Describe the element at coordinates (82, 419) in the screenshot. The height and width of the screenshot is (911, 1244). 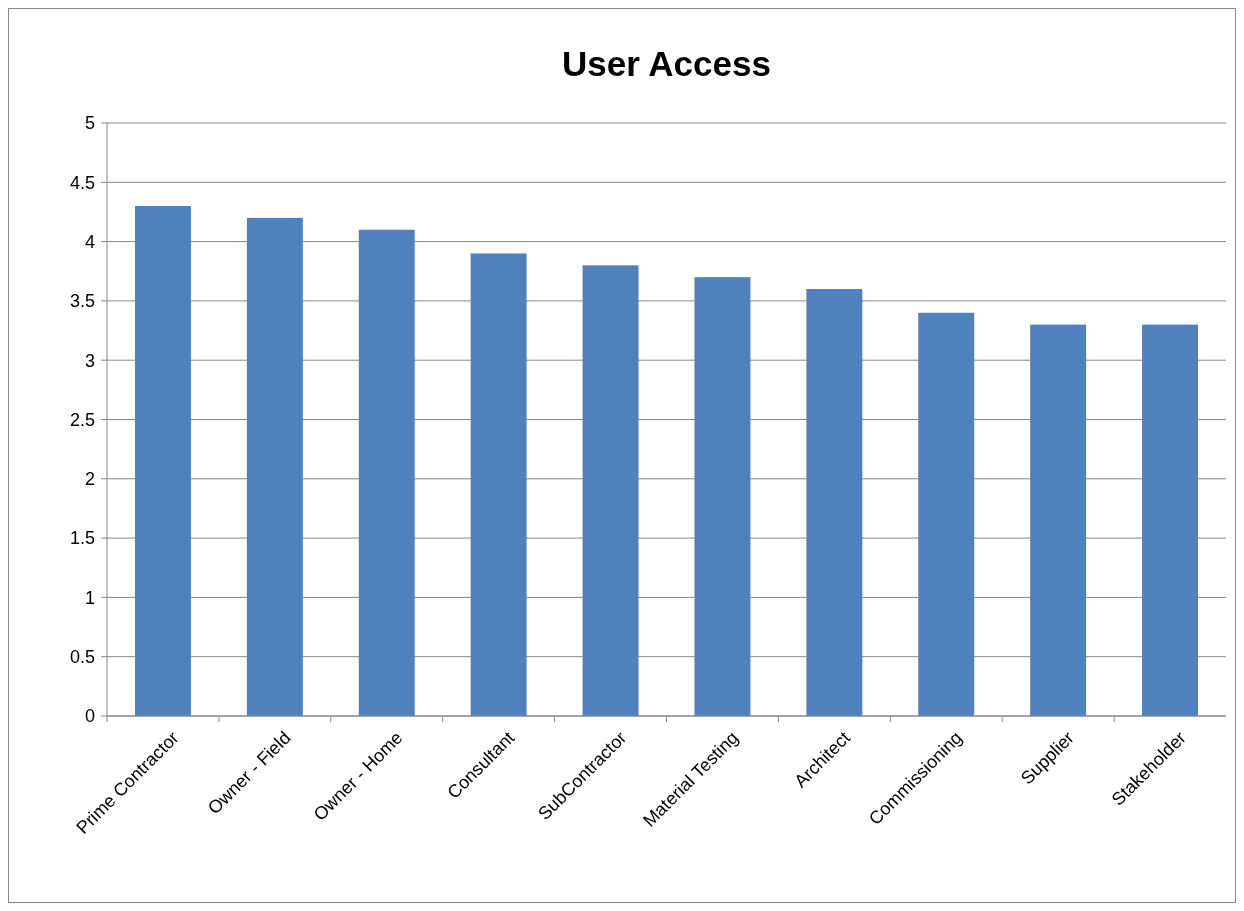
I see `y-tick-label: 2.5` at that location.